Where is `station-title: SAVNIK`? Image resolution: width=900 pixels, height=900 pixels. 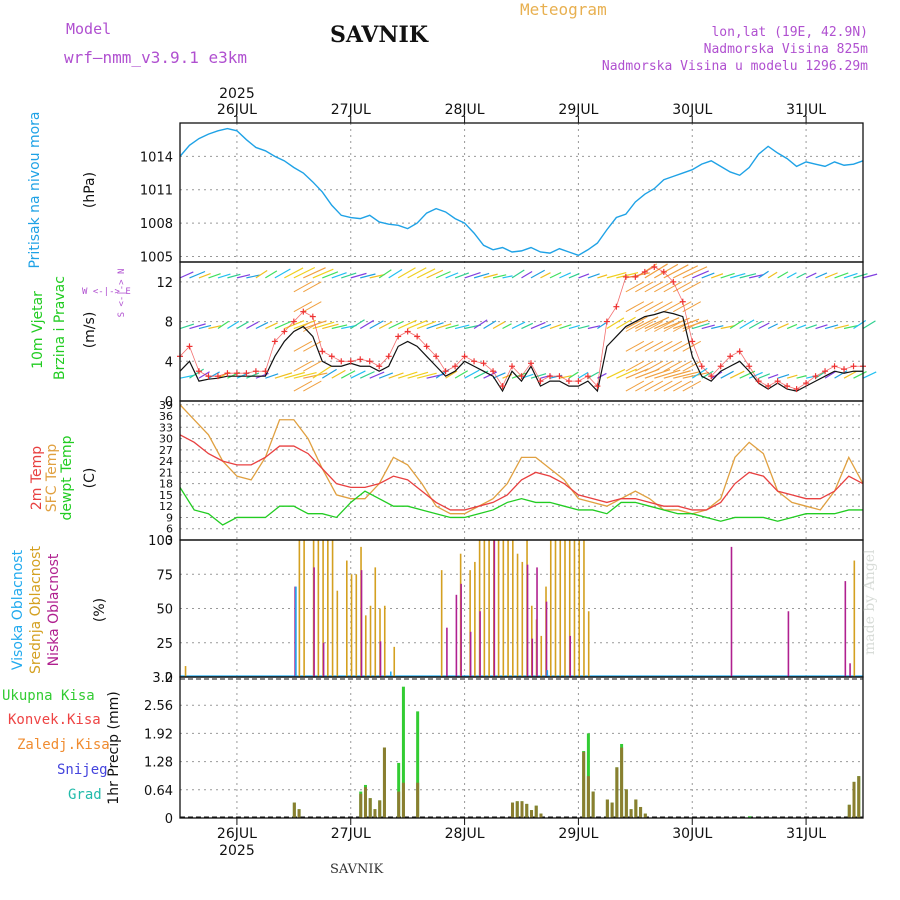
station-title: SAVNIK is located at coordinates (379, 35).